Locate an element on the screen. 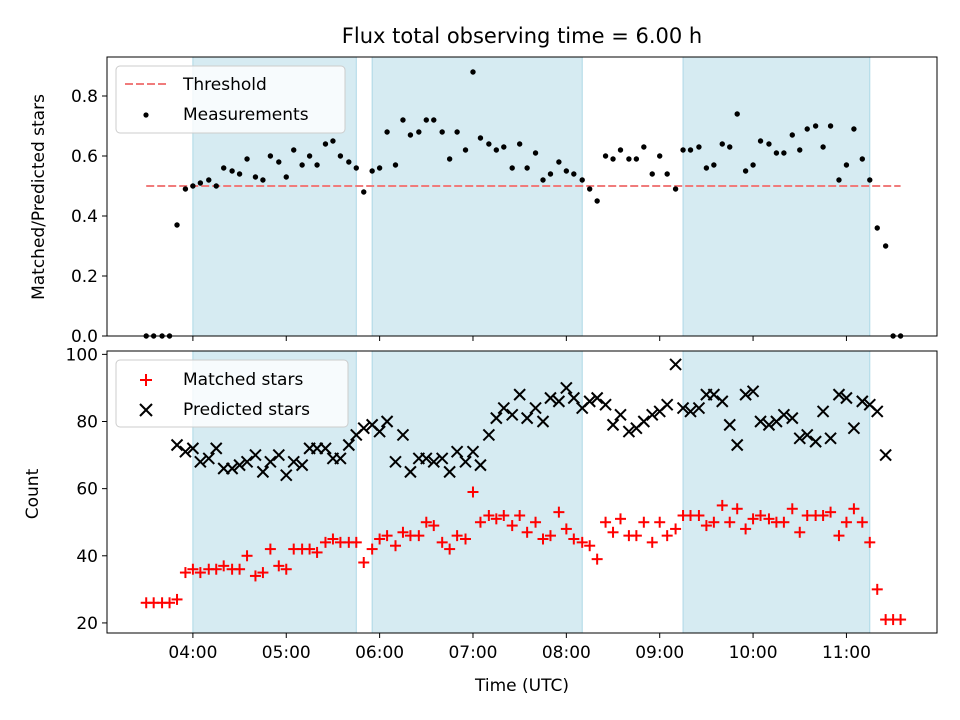  top-legend: Threshold Measurements is located at coordinates (230, 99).